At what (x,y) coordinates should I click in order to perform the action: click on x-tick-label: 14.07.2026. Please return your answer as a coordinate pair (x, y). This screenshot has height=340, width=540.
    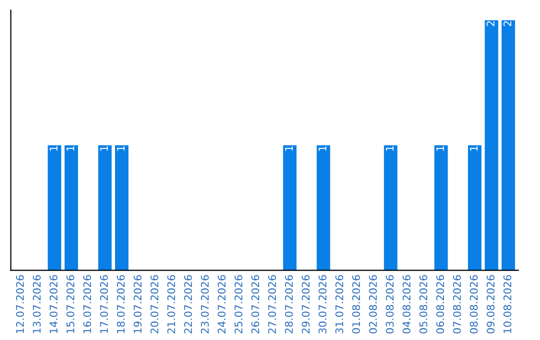
    Looking at the image, I should click on (54, 304).